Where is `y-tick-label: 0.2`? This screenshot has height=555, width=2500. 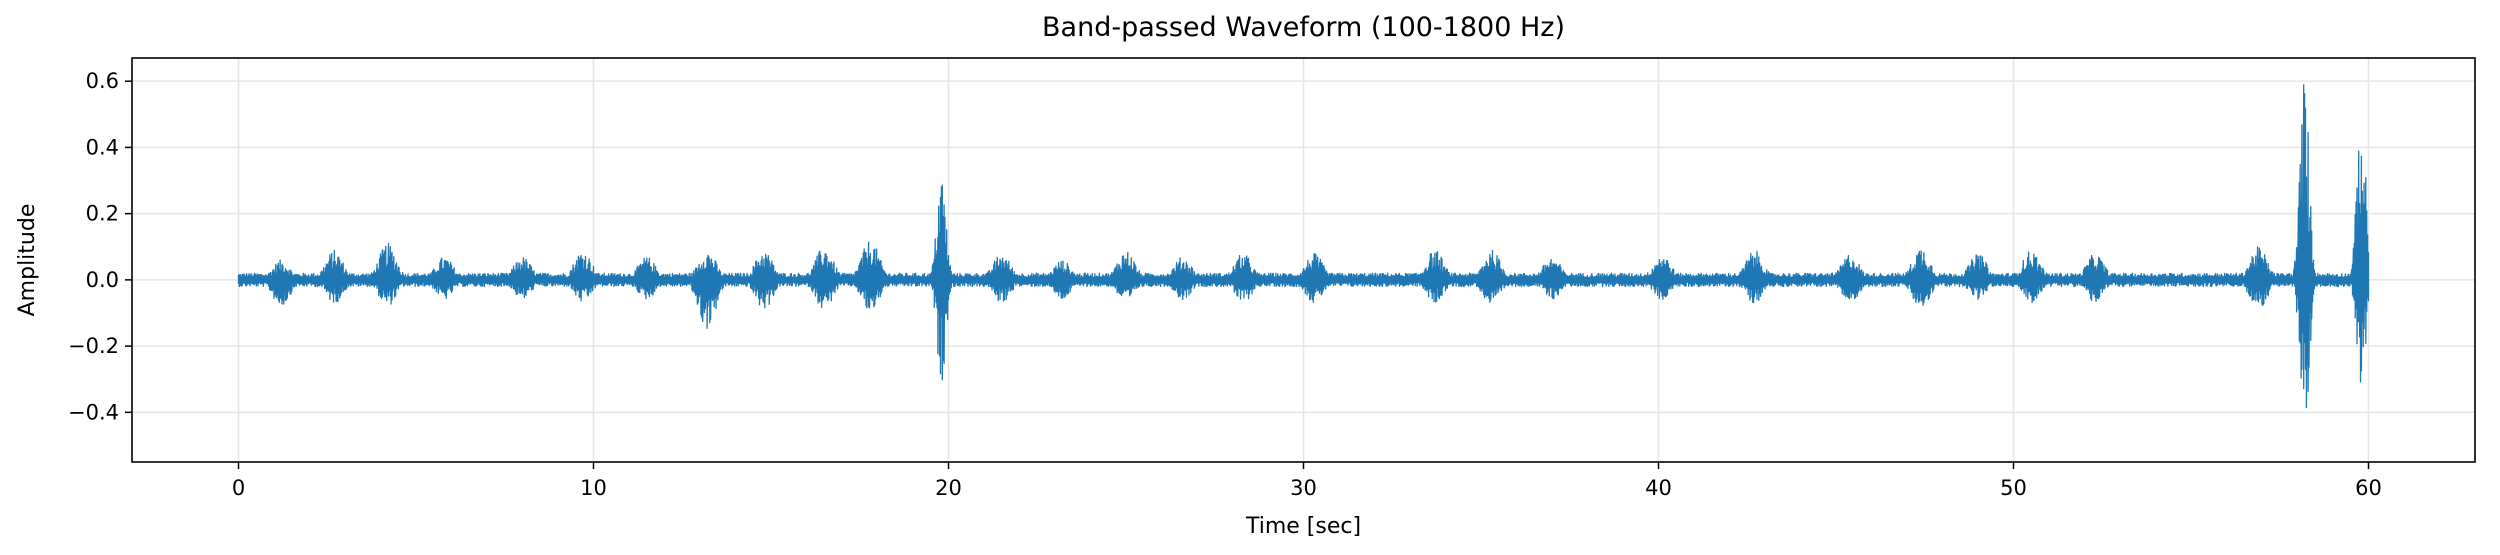
y-tick-label: 0.2 is located at coordinates (102, 214).